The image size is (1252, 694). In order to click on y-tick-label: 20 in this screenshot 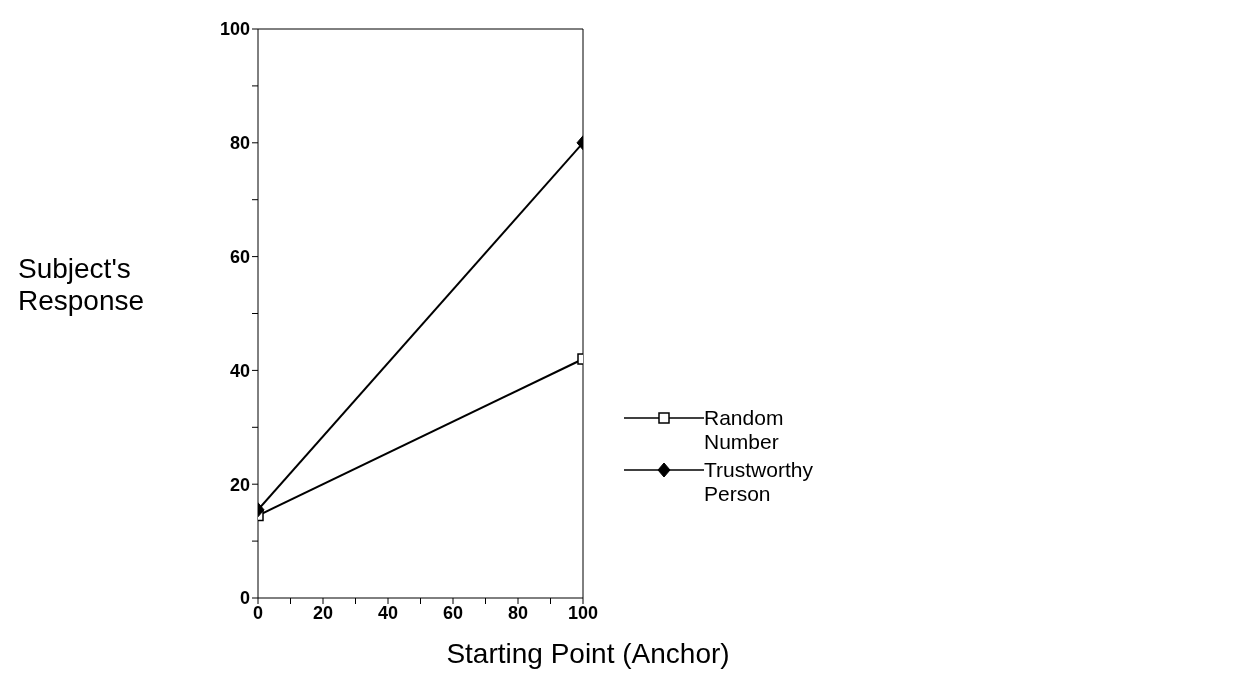, I will do `click(239, 484)`.